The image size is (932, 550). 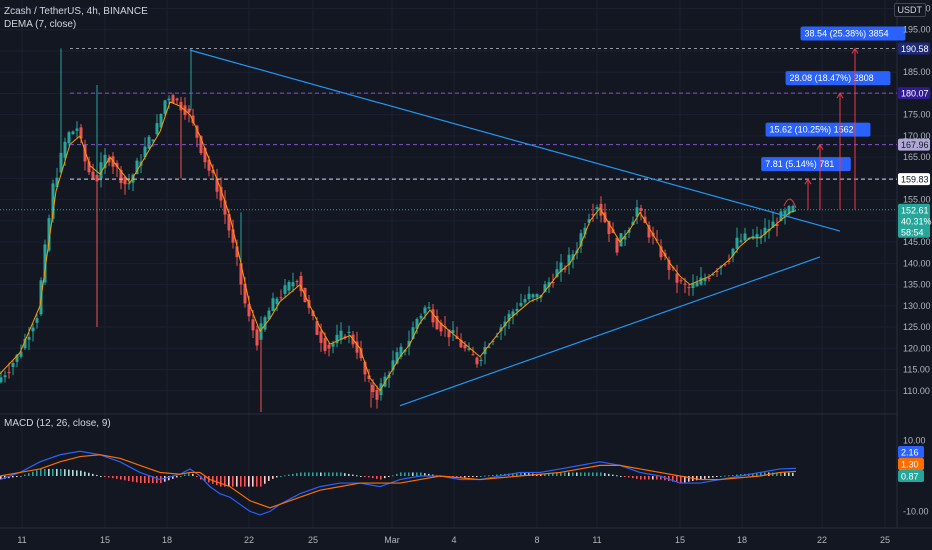 I want to click on price-tick-label: 140.00, so click(x=917, y=263).